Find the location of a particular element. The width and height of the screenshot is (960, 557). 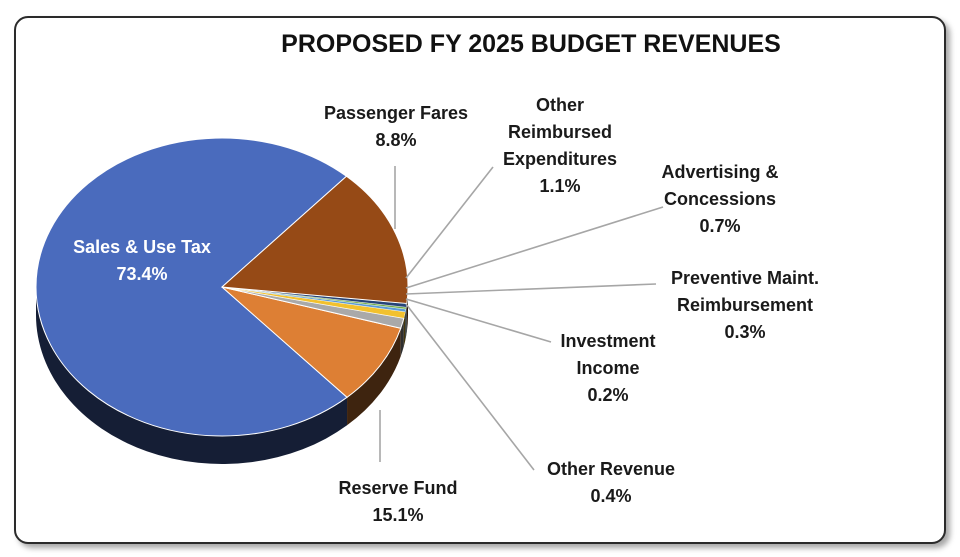

slice-label-0: Sales & Use Tax 73.4% is located at coordinates (142, 260).